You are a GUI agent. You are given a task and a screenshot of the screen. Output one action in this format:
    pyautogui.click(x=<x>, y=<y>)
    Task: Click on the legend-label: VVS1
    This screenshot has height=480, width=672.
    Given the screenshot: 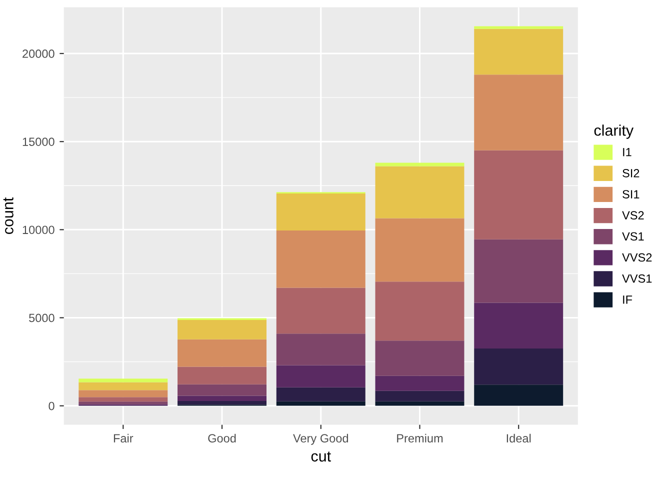 What is the action you would take?
    pyautogui.click(x=637, y=278)
    